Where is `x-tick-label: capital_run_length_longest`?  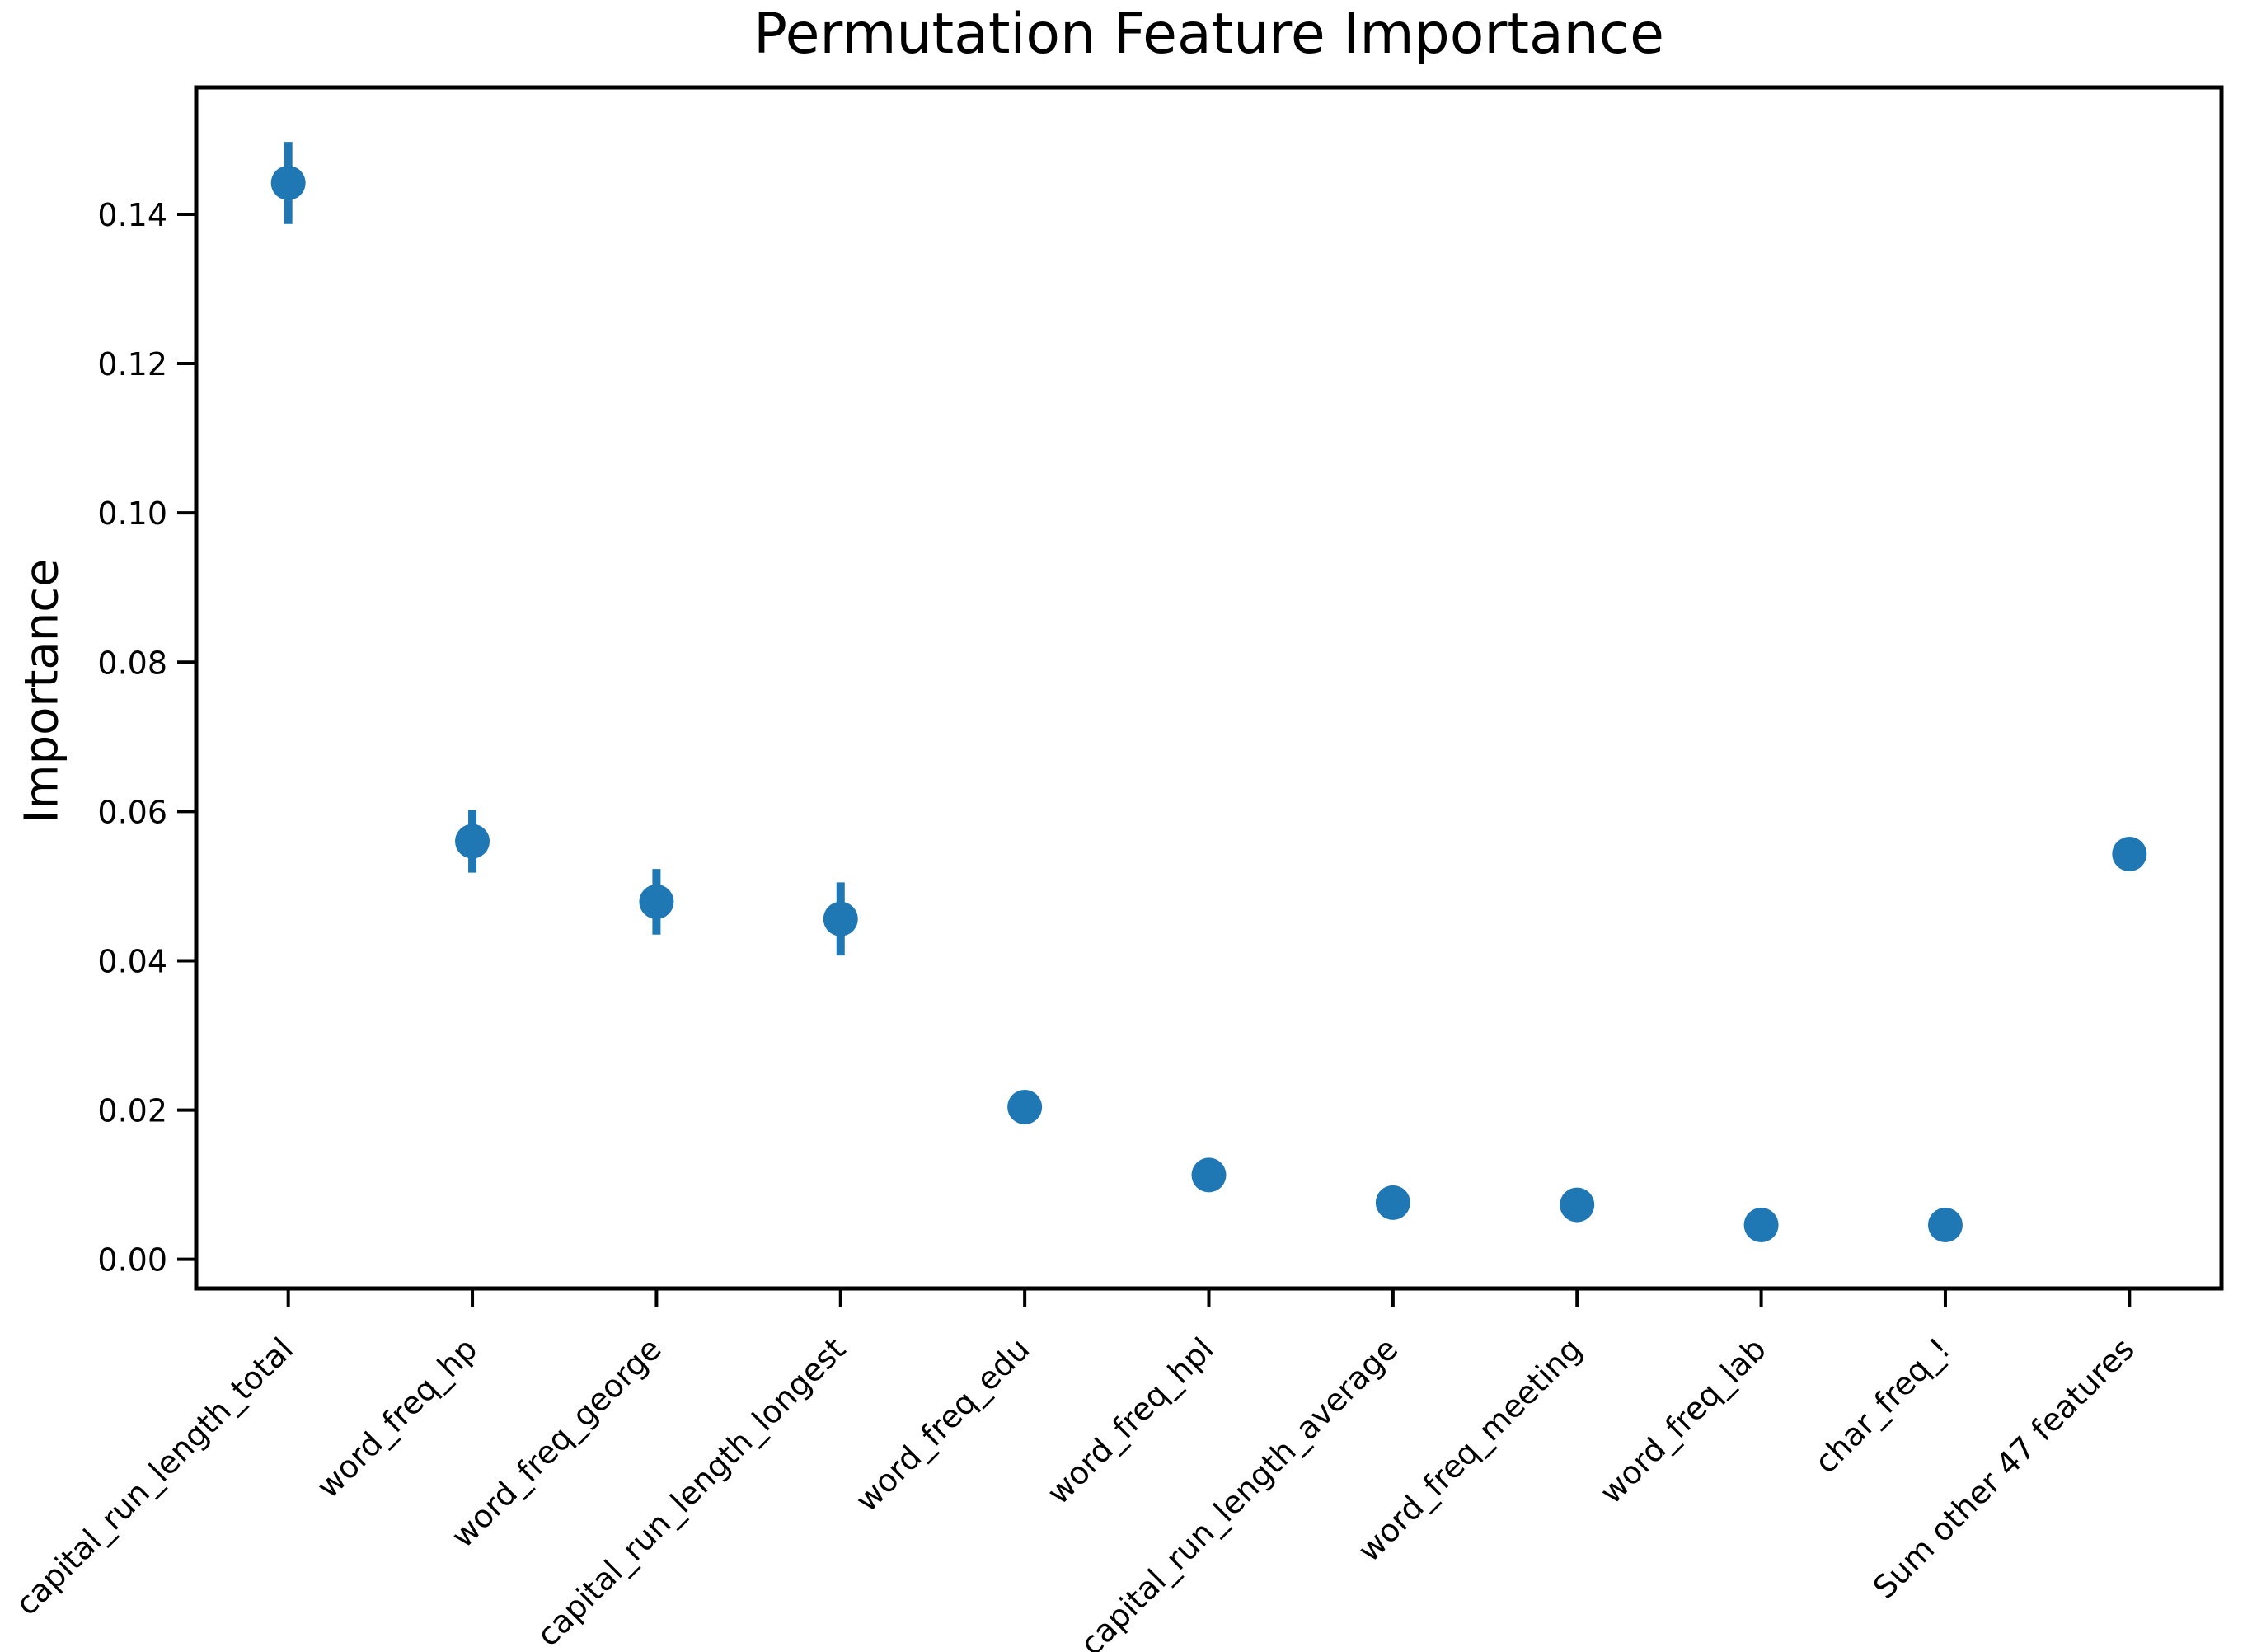 x-tick-label: capital_run_length_longest is located at coordinates (691, 1491).